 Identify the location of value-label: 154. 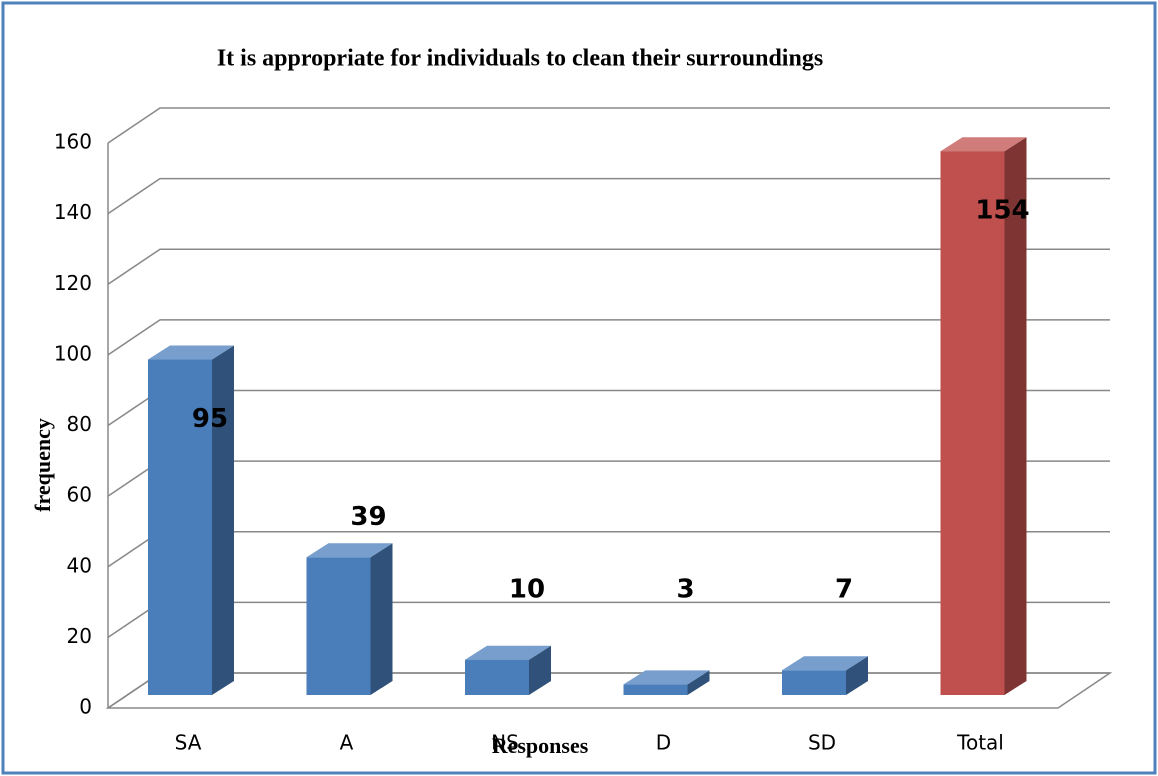
(1002, 211).